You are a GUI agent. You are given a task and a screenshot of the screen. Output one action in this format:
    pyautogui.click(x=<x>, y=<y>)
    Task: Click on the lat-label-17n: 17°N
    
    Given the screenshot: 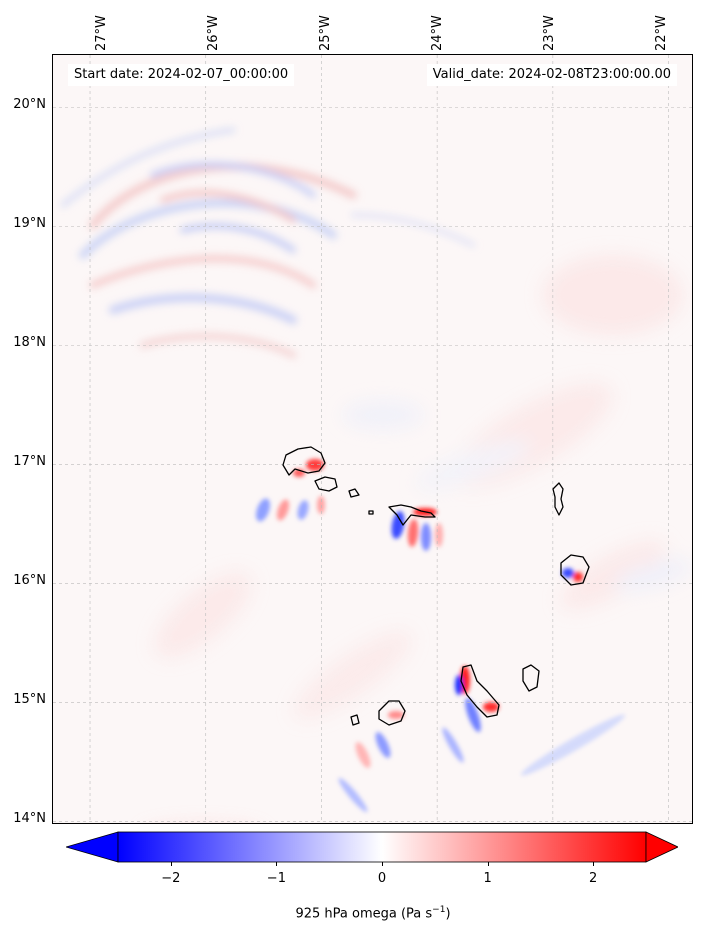 What is the action you would take?
    pyautogui.click(x=29, y=461)
    